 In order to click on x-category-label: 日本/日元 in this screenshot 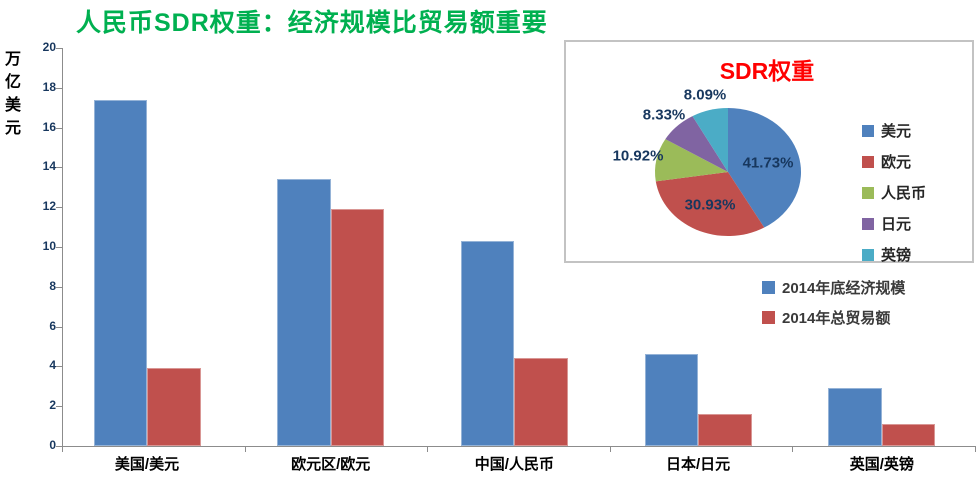, I will do `click(698, 464)`.